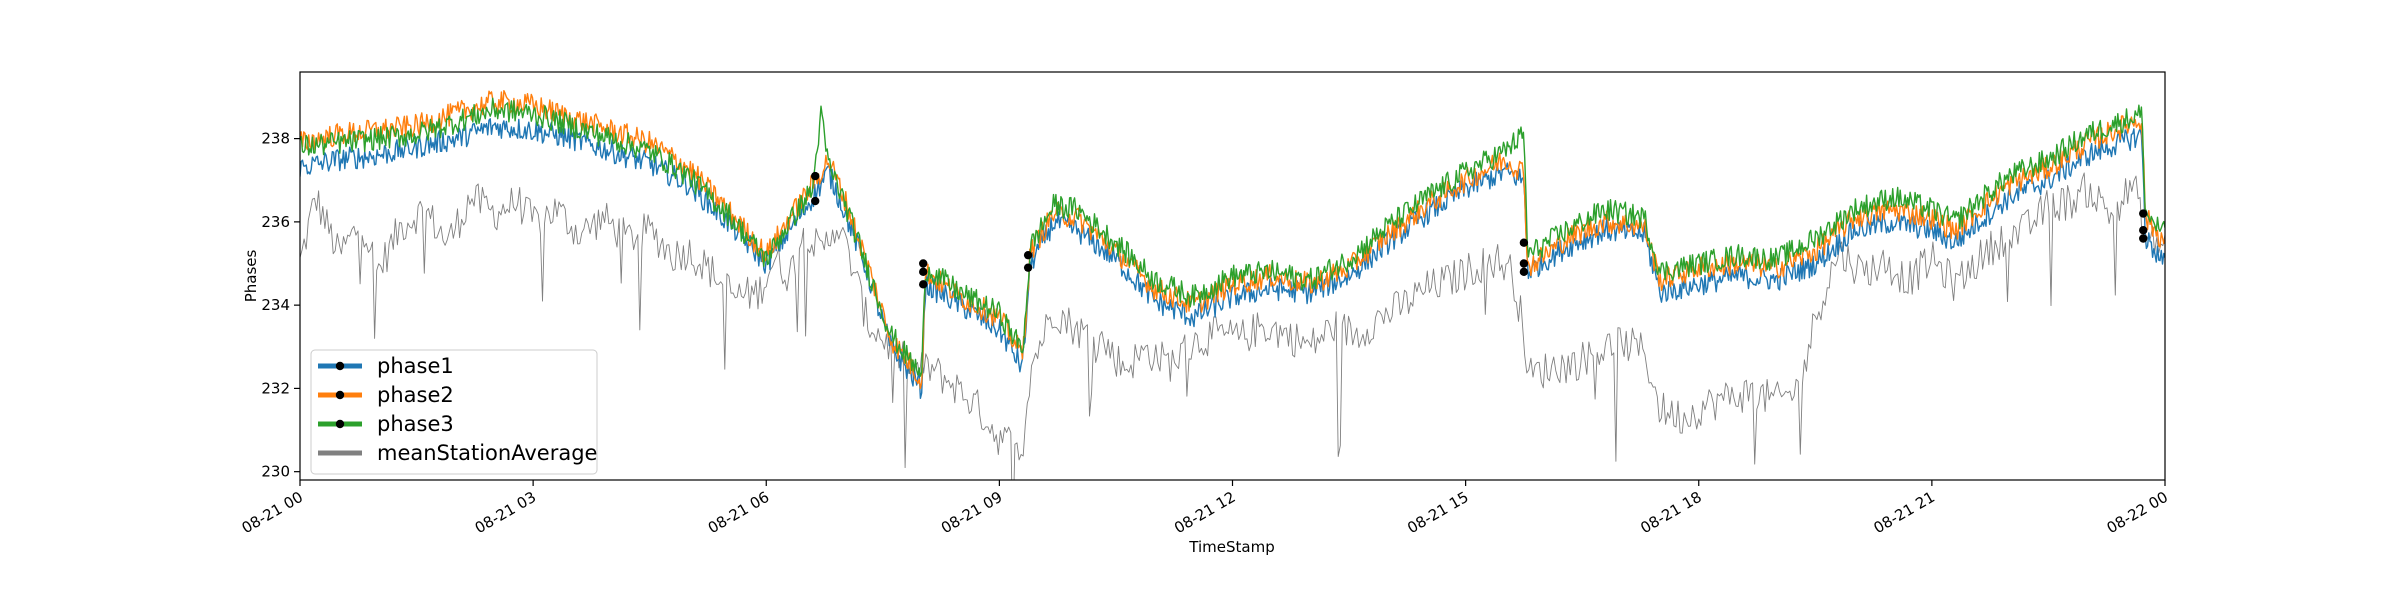 This screenshot has width=2400, height=600. Describe the element at coordinates (1231, 547) in the screenshot. I see `x-axis-label: TimeStamp` at that location.